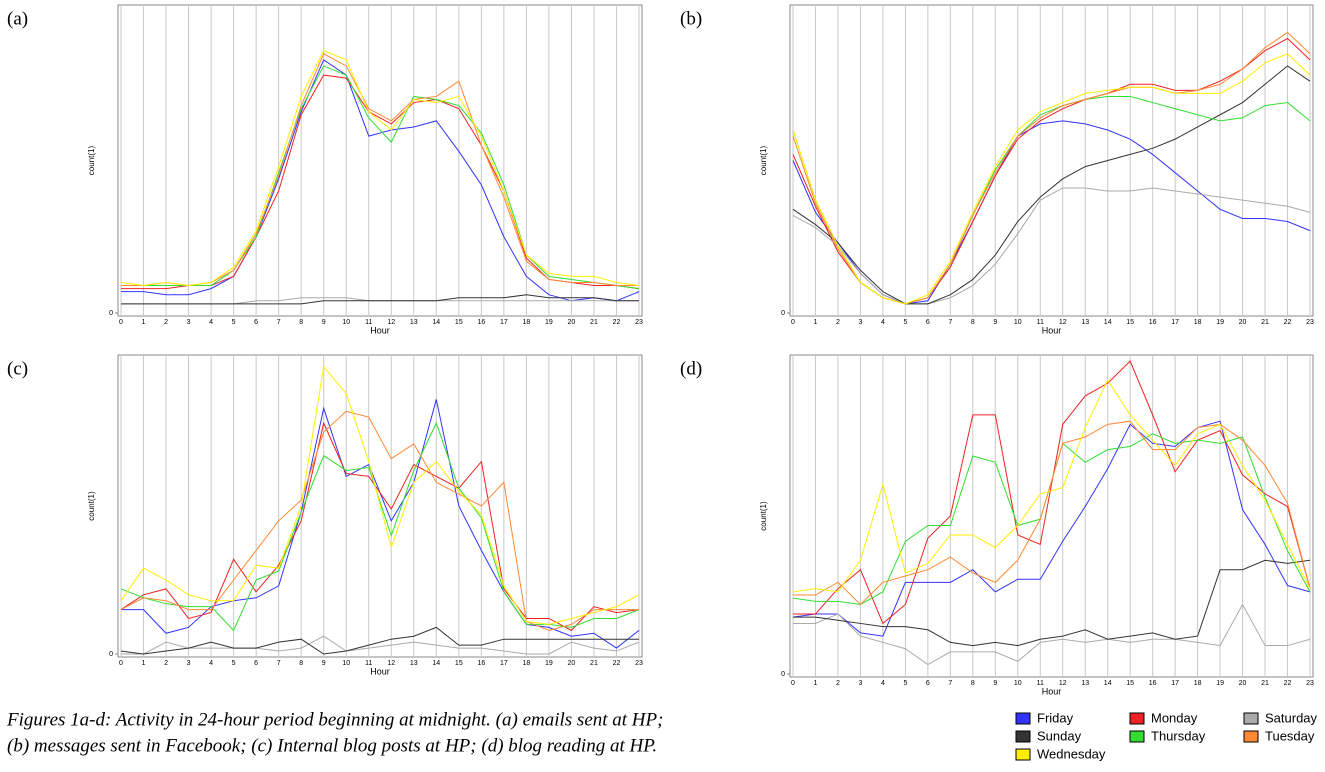 The image size is (1325, 772). I want to click on legend-label: Saturday, so click(1291, 717).